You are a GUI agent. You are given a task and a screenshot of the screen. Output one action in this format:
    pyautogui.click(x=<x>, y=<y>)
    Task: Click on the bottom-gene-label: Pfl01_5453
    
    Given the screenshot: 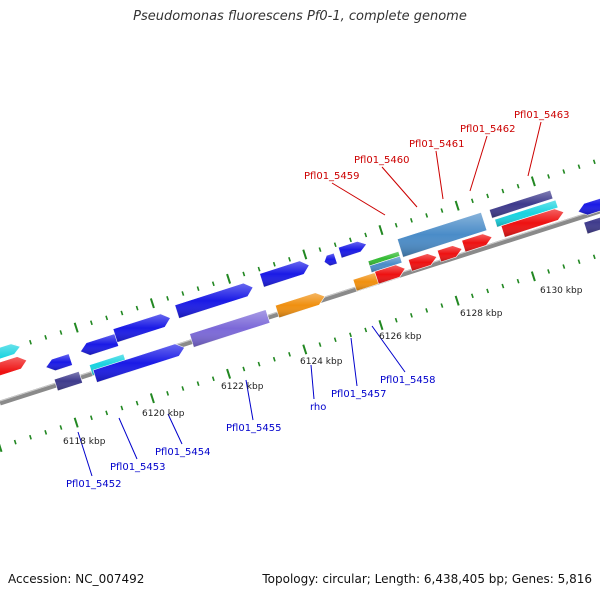 What is the action you would take?
    pyautogui.click(x=138, y=467)
    